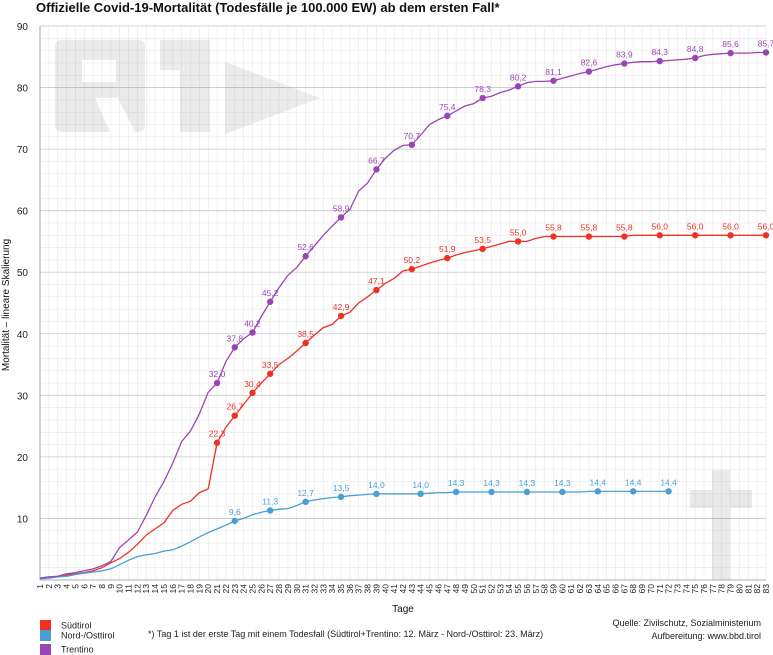  What do you see at coordinates (49, 586) in the screenshot?
I see `x-tick-label: 2` at bounding box center [49, 586].